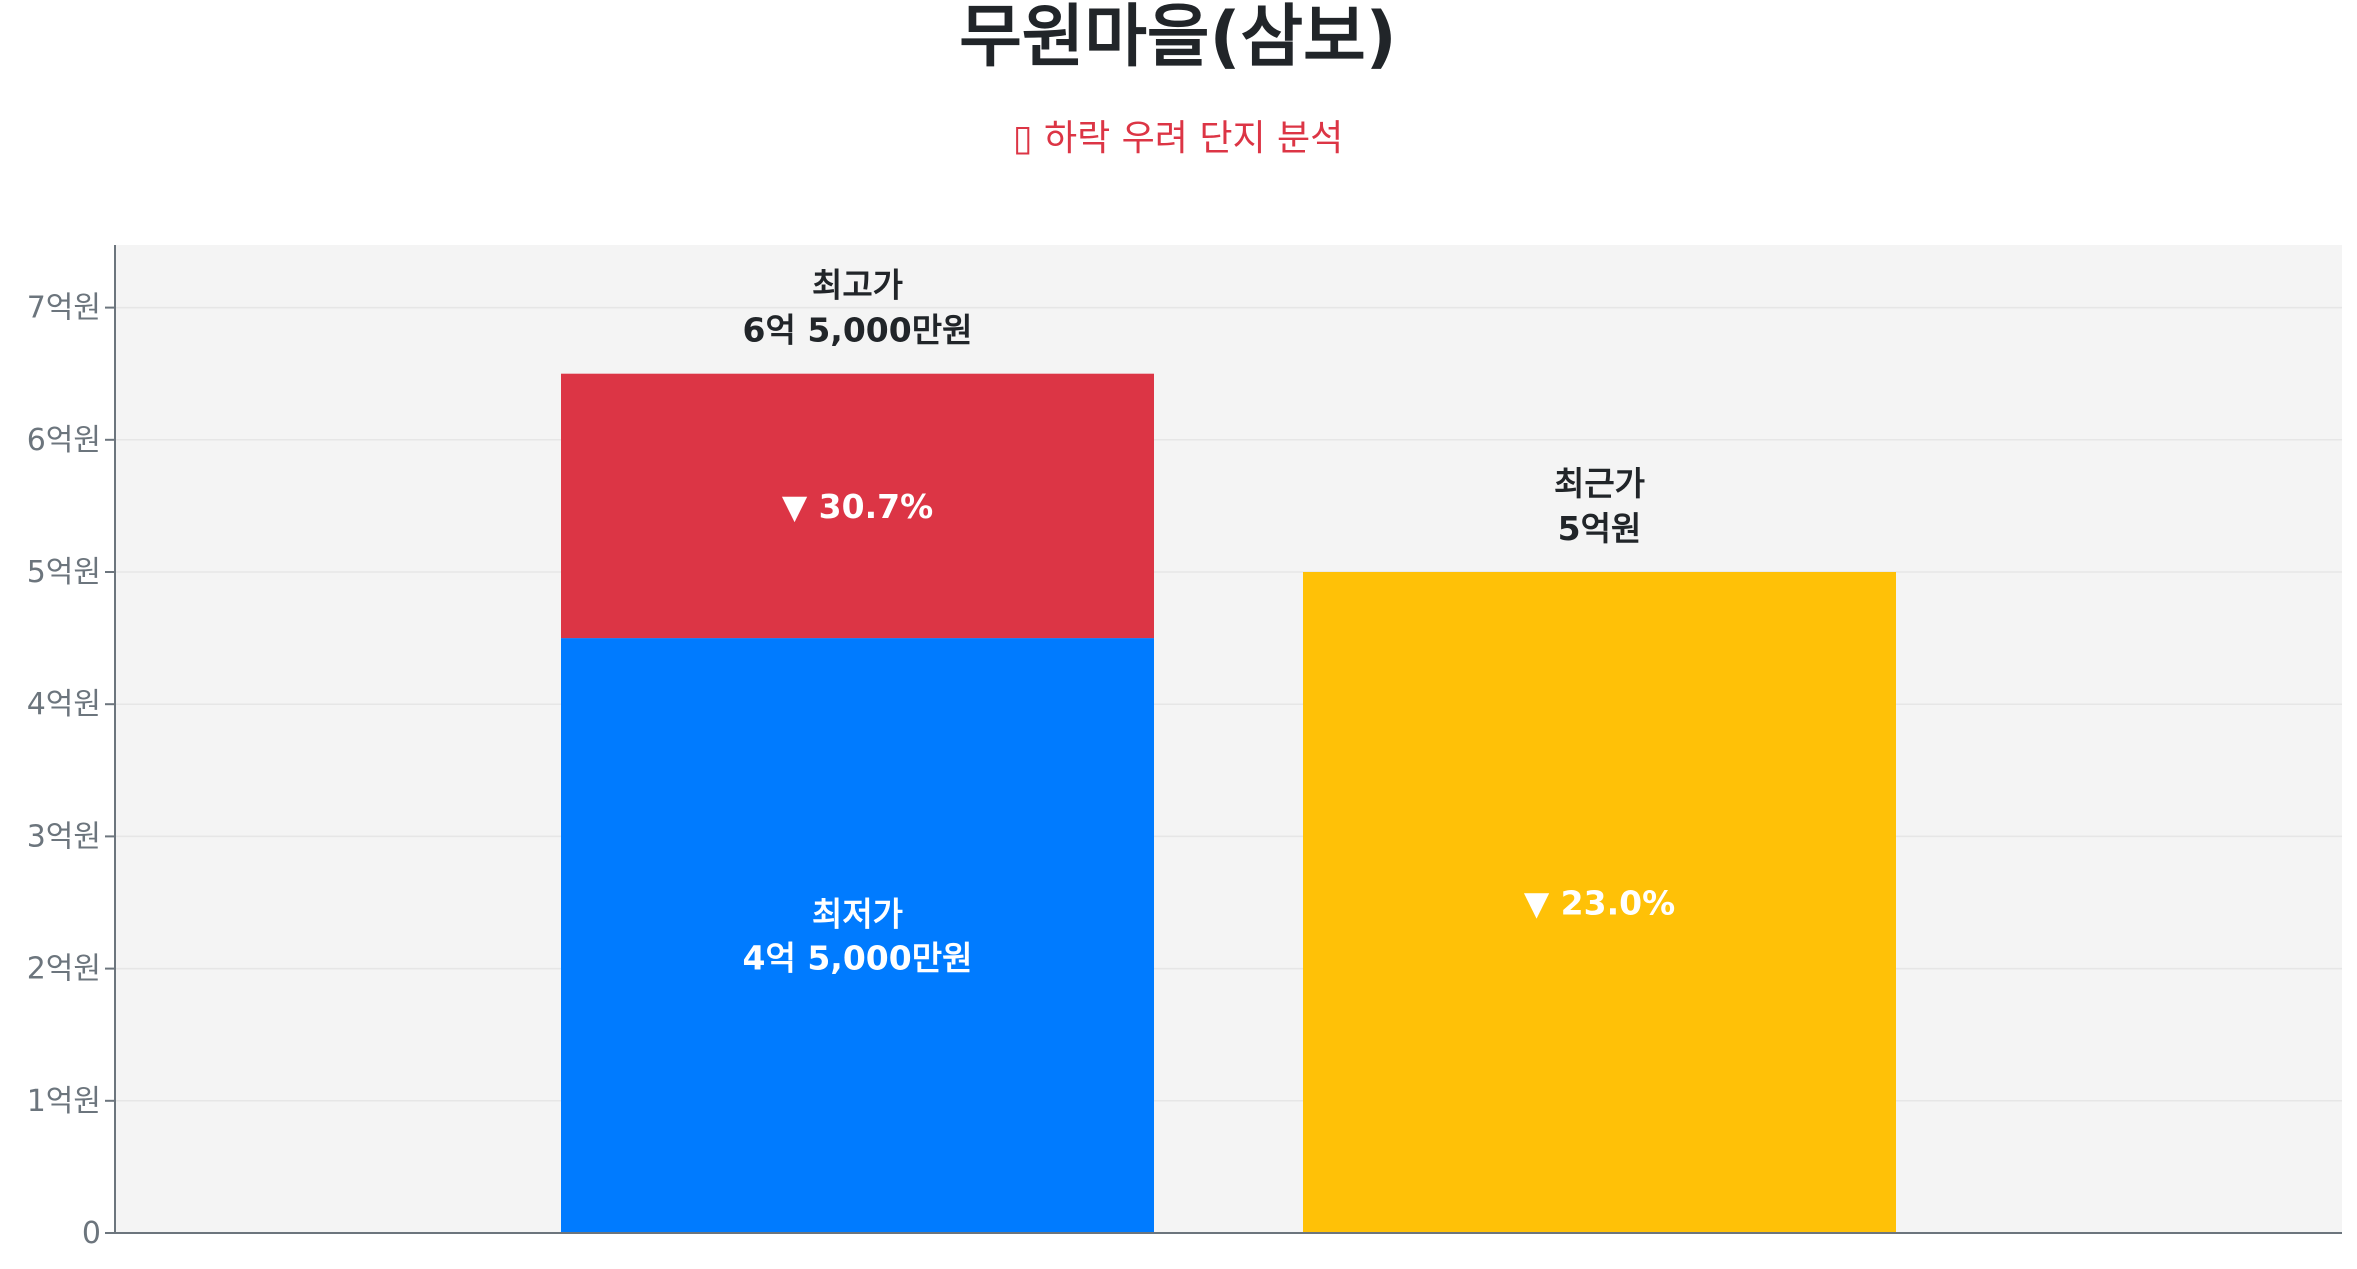  What do you see at coordinates (1178, 38) in the screenshot?
I see `chart-title: 무원마을(삼보)` at bounding box center [1178, 38].